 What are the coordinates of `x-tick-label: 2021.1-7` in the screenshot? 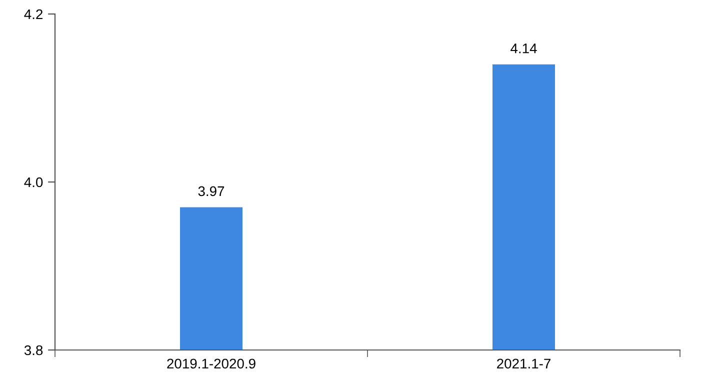 It's located at (523, 363).